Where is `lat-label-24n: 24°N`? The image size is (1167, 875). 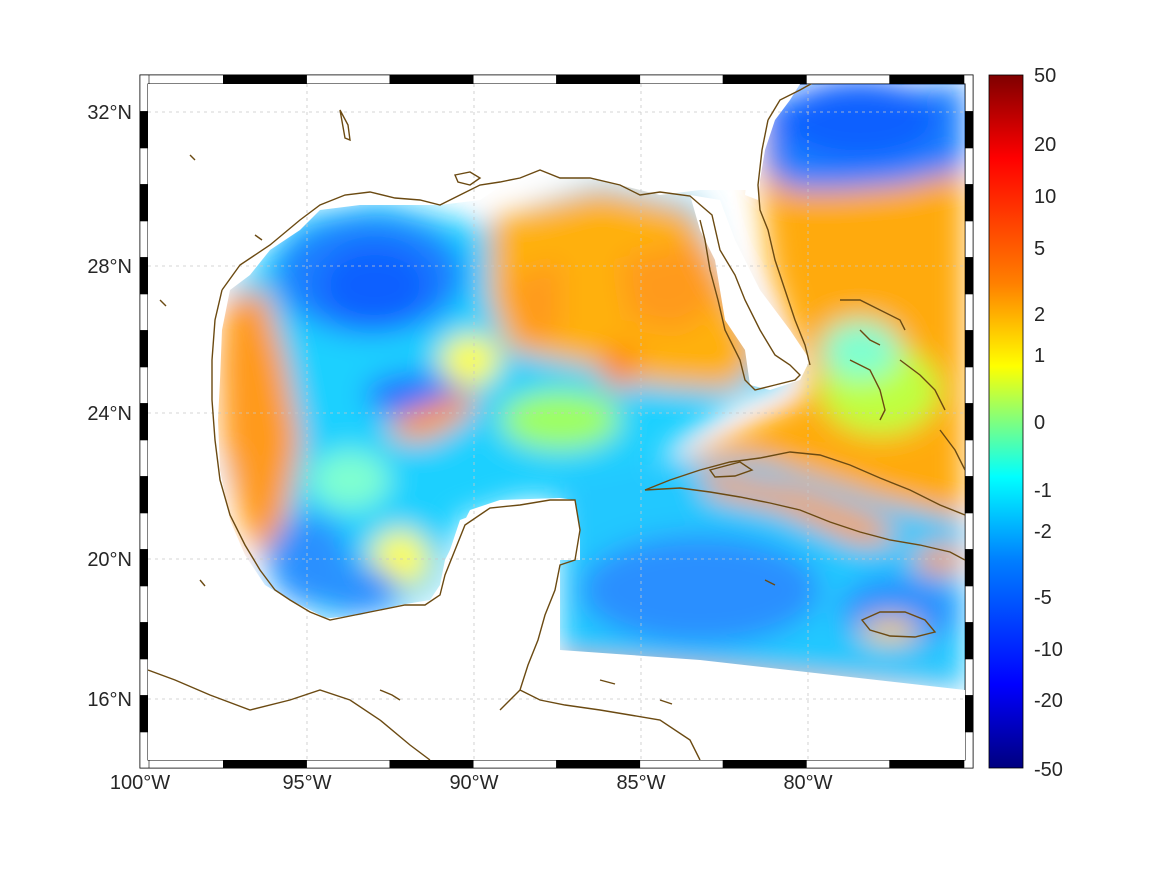 lat-label-24n: 24°N is located at coordinates (109, 414).